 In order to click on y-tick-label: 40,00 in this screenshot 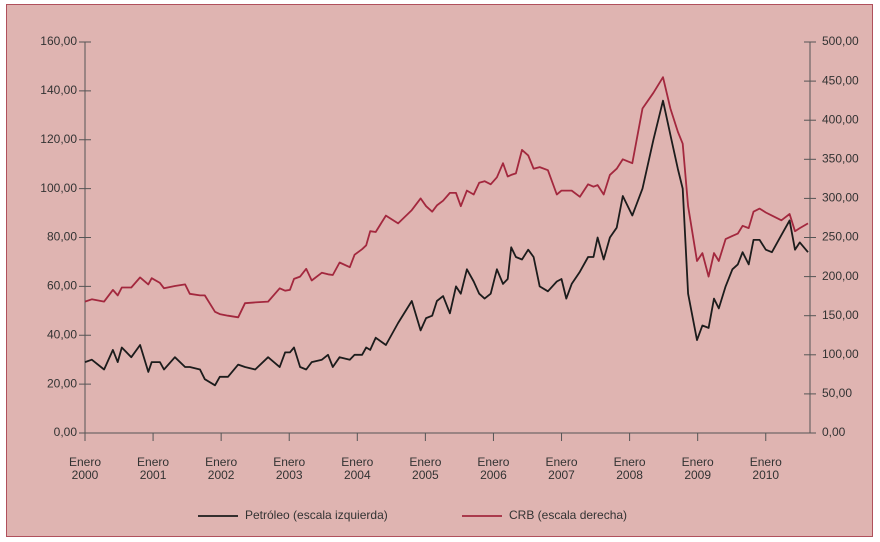, I will do `click(62, 334)`.